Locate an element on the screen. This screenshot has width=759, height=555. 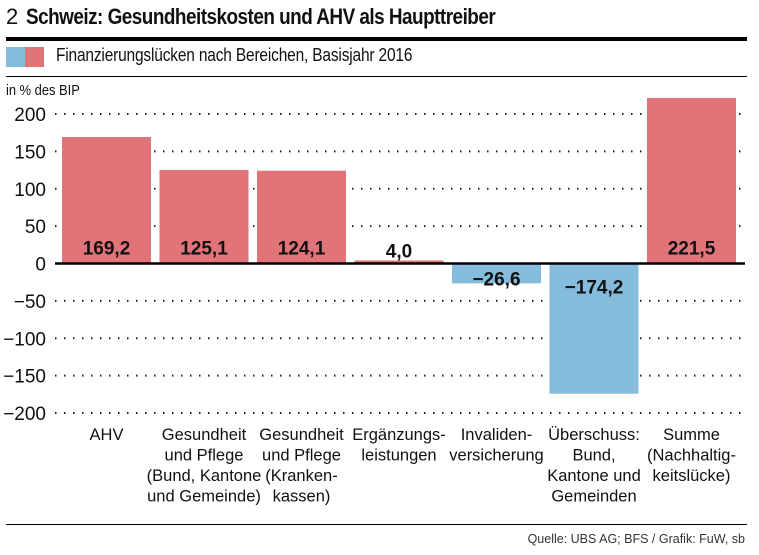
category-label-line: (Bund, Kantone is located at coordinates (204, 476).